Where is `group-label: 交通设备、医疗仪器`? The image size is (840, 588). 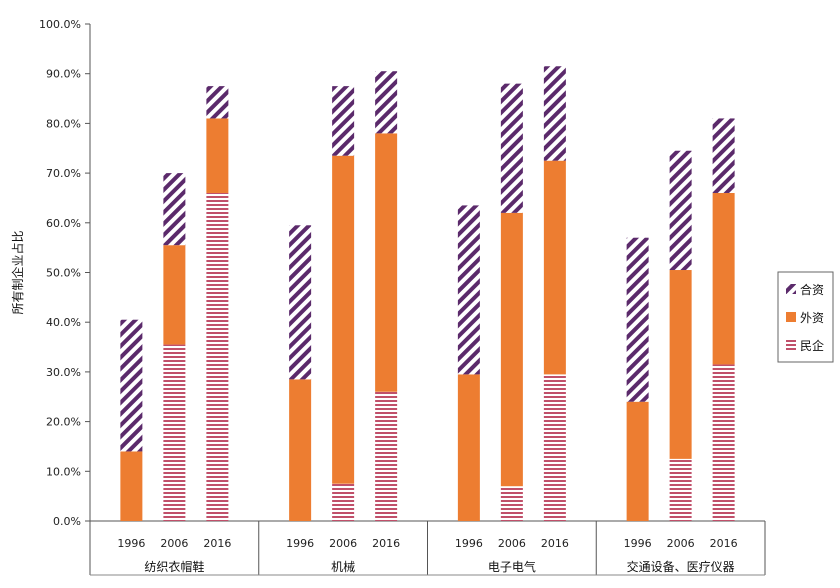
group-label: 交通设备、医疗仪器 is located at coordinates (681, 566).